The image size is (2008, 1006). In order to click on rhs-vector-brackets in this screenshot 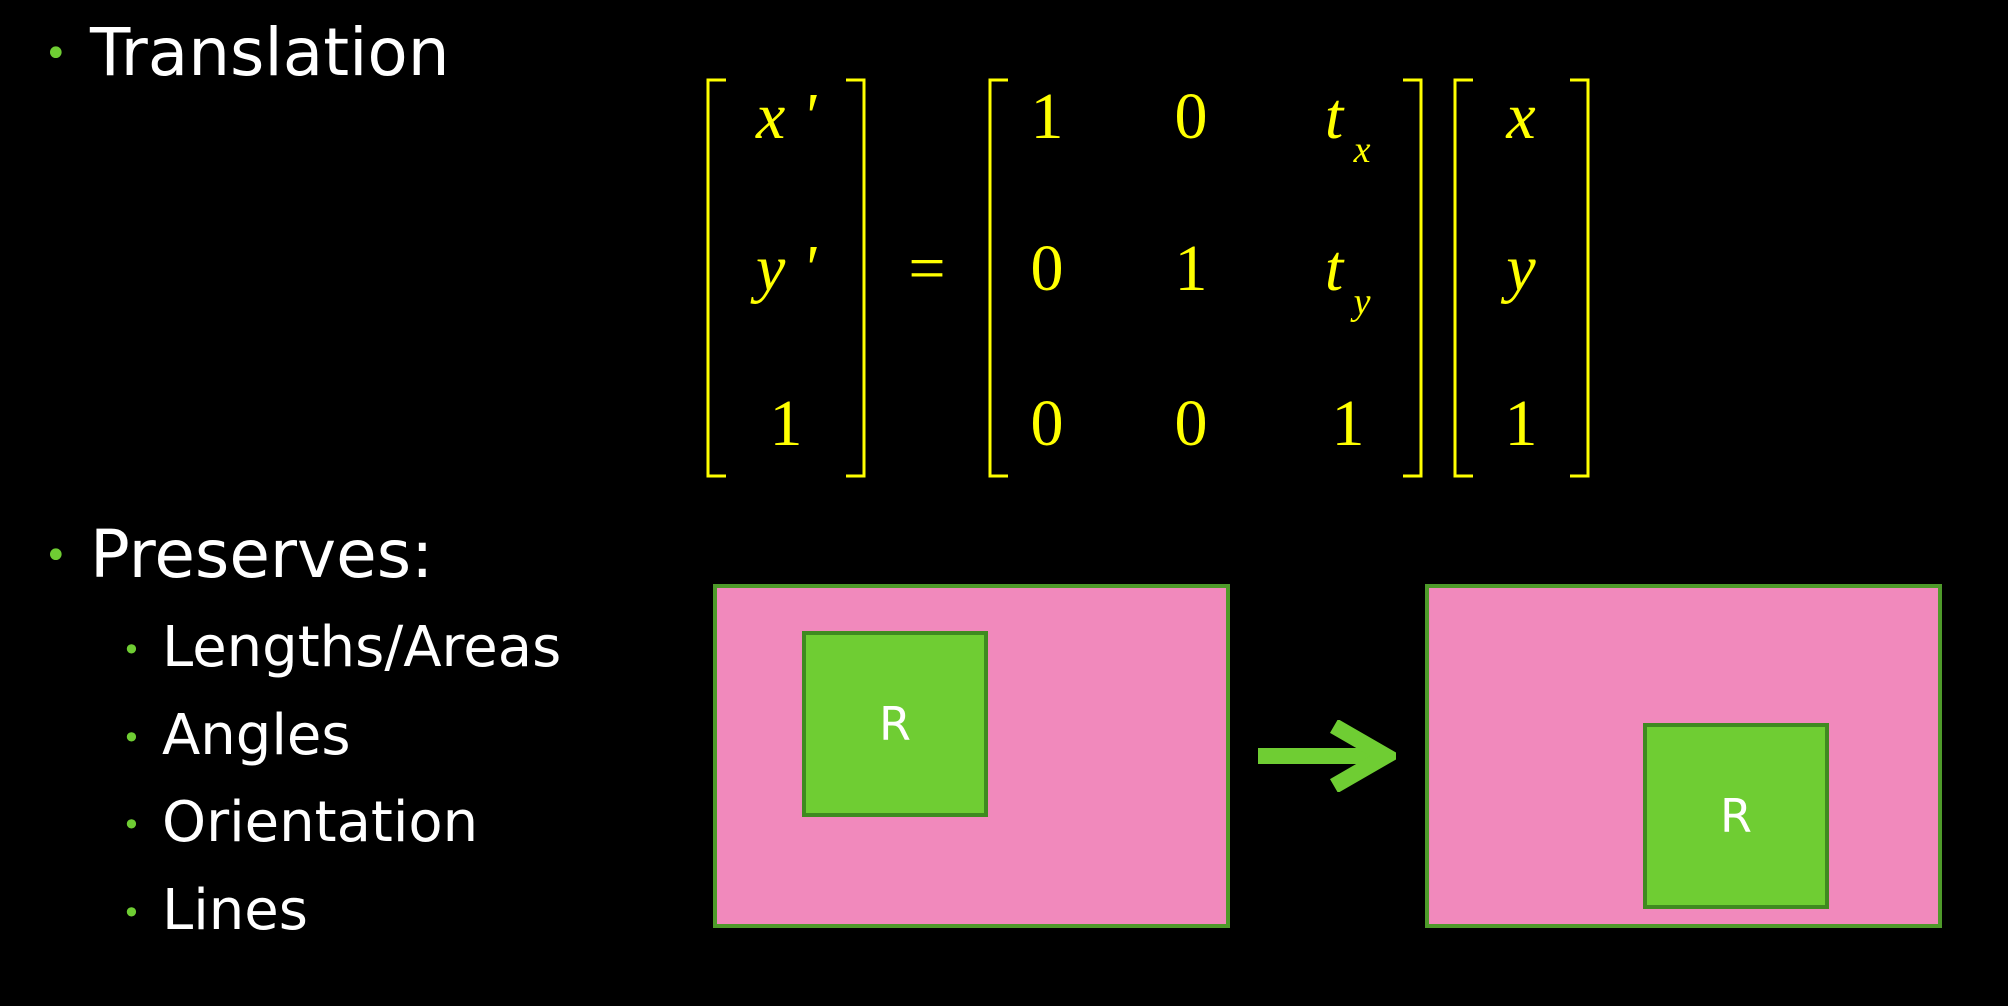, I will do `click(1521, 278)`.